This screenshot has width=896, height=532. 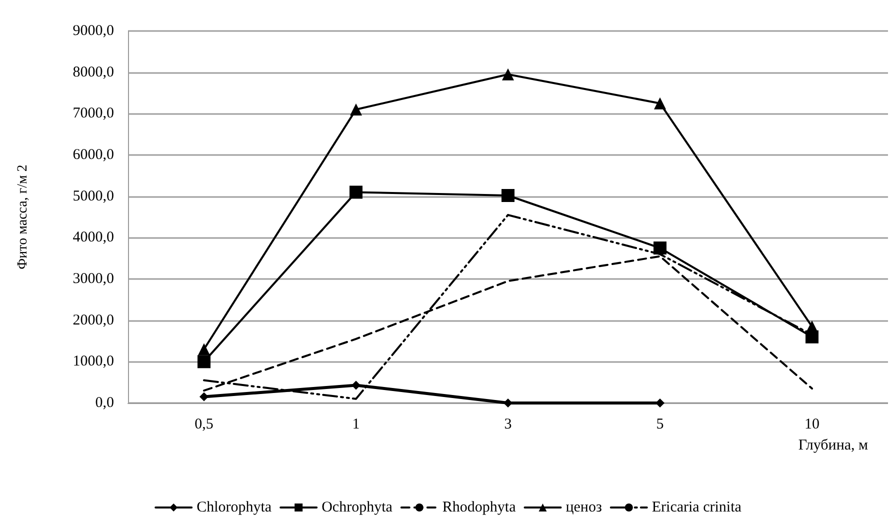 I want to click on y-tick-label: 1000,0, so click(x=93, y=362).